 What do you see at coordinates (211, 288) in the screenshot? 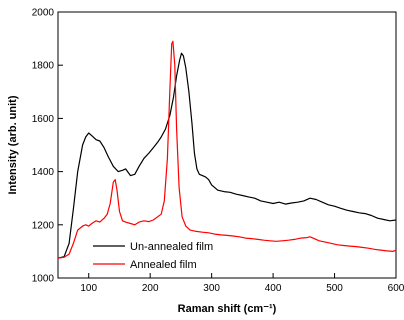
I see `x-tick-label: 300` at bounding box center [211, 288].